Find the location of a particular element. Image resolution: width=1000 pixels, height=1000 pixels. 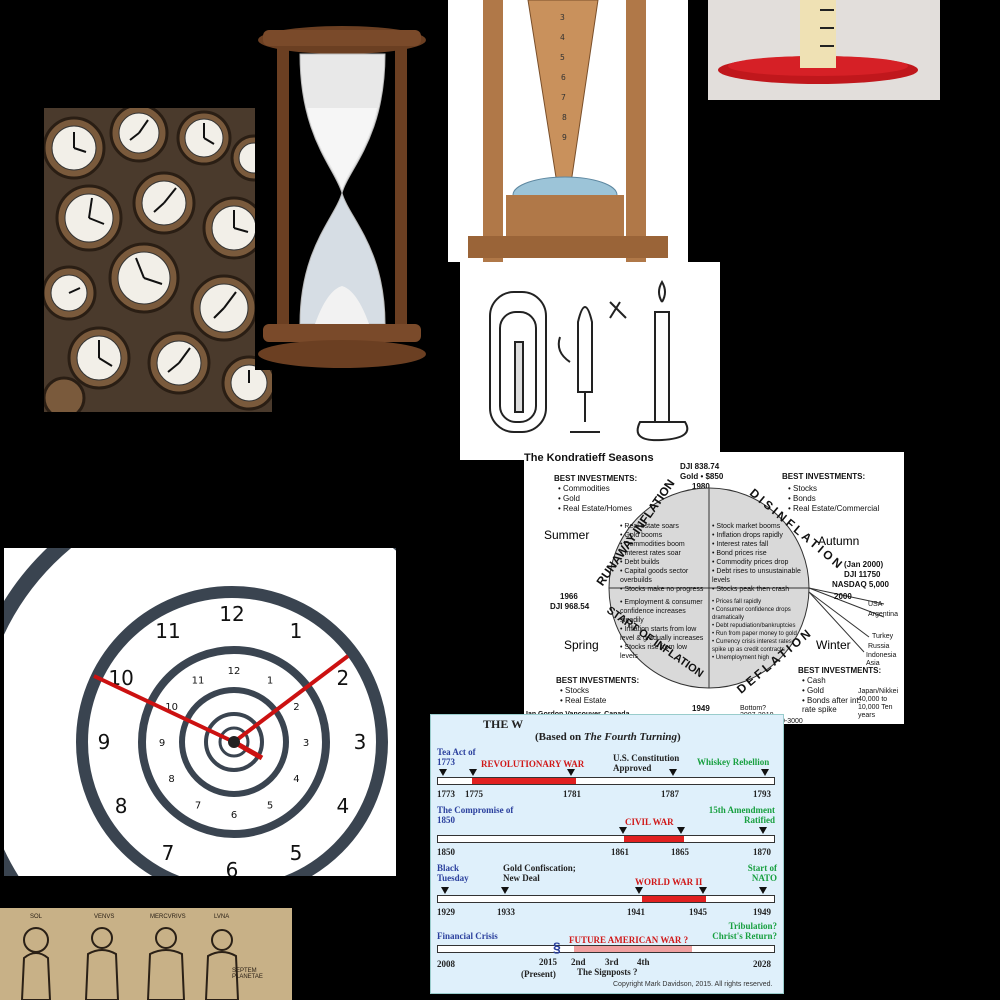

kondratieff-circle is located at coordinates (746, 588).